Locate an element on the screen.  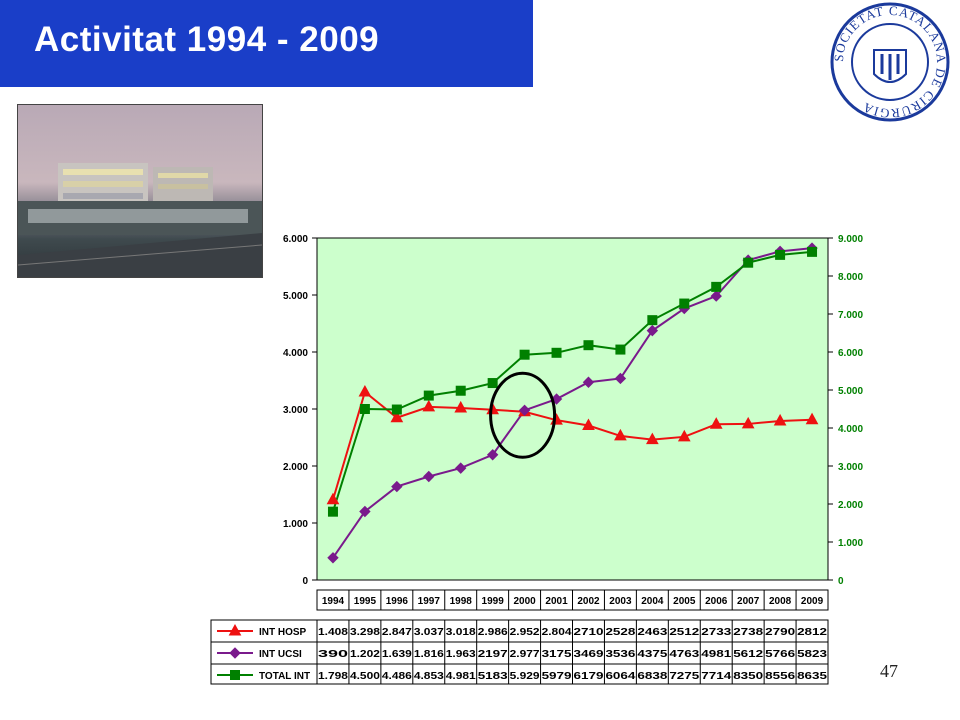
table-cell-value: 4981 is located at coordinates (716, 654).